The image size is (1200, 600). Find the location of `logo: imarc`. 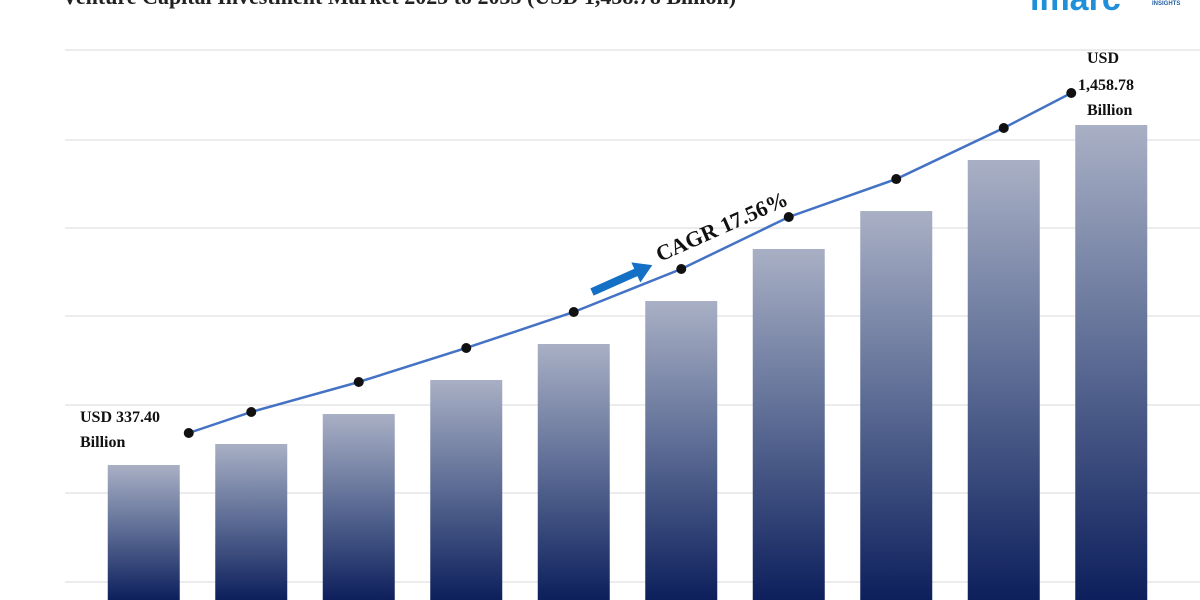

logo: imarc is located at coordinates (1075, 9).